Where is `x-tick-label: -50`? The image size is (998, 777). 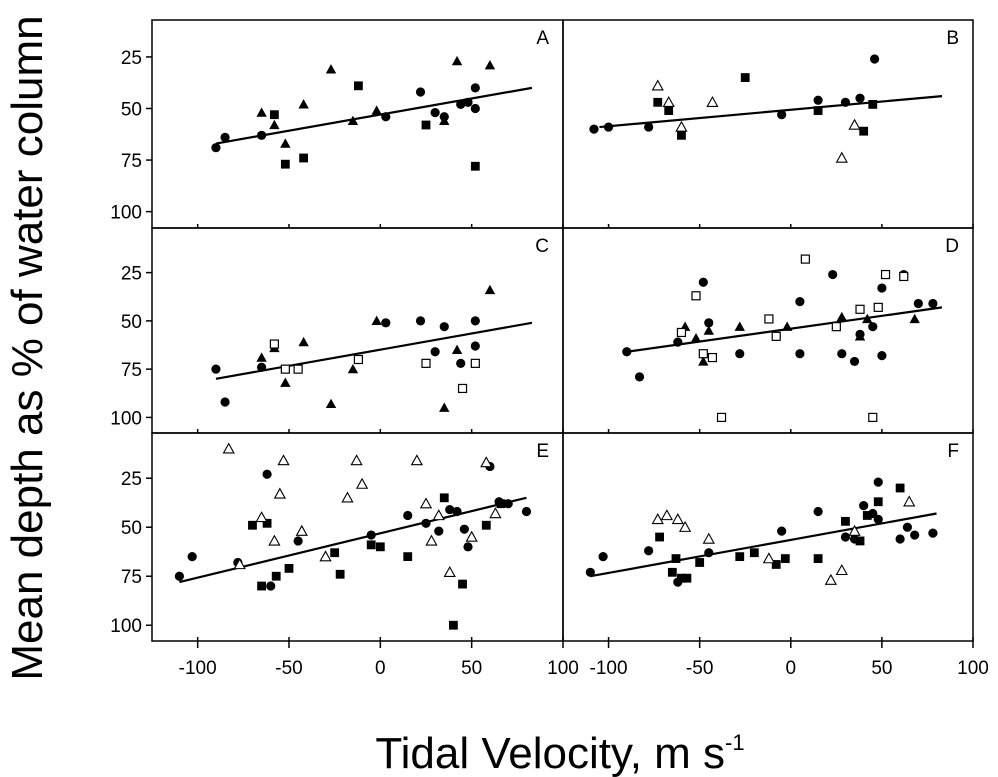 x-tick-label: -50 is located at coordinates (288, 668).